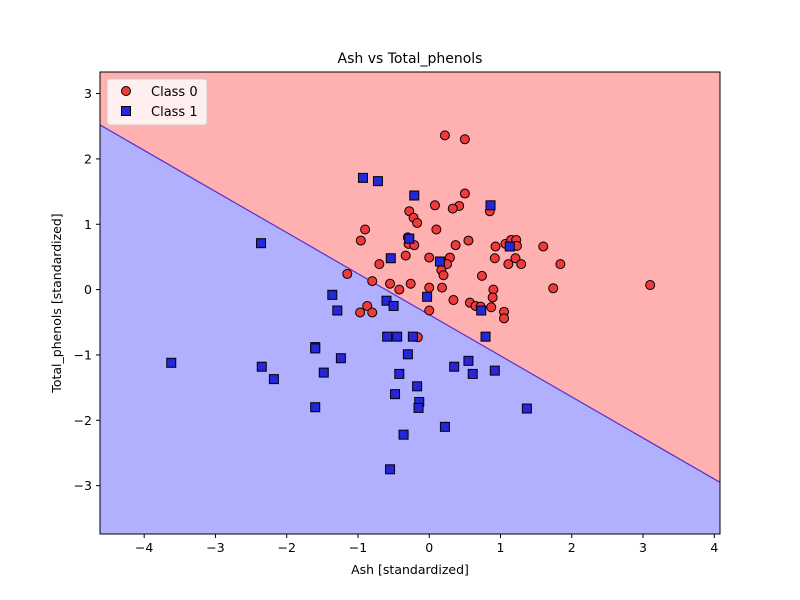  What do you see at coordinates (144, 547) in the screenshot?
I see `x-tick-label: −4` at bounding box center [144, 547].